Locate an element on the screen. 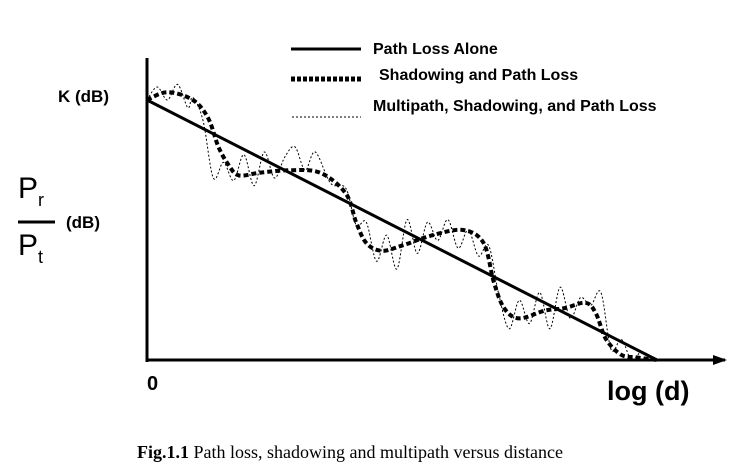 This screenshot has width=755, height=472. intercept-label: K (dB) is located at coordinates (83, 96).